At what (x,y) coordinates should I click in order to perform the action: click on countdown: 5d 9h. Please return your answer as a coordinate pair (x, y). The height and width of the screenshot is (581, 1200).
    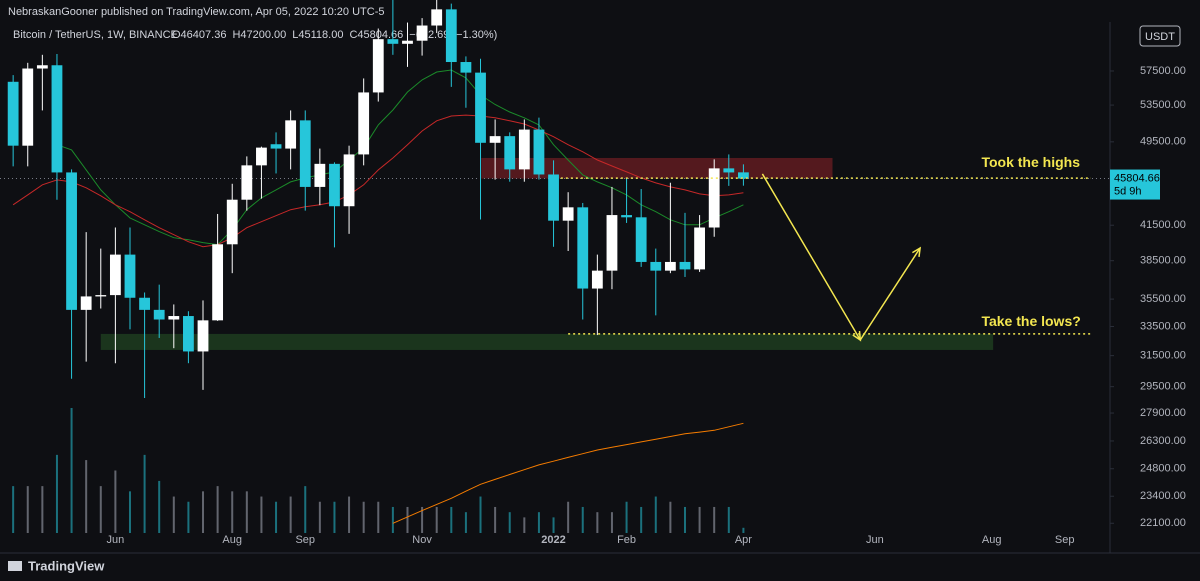
    Looking at the image, I should click on (1128, 191).